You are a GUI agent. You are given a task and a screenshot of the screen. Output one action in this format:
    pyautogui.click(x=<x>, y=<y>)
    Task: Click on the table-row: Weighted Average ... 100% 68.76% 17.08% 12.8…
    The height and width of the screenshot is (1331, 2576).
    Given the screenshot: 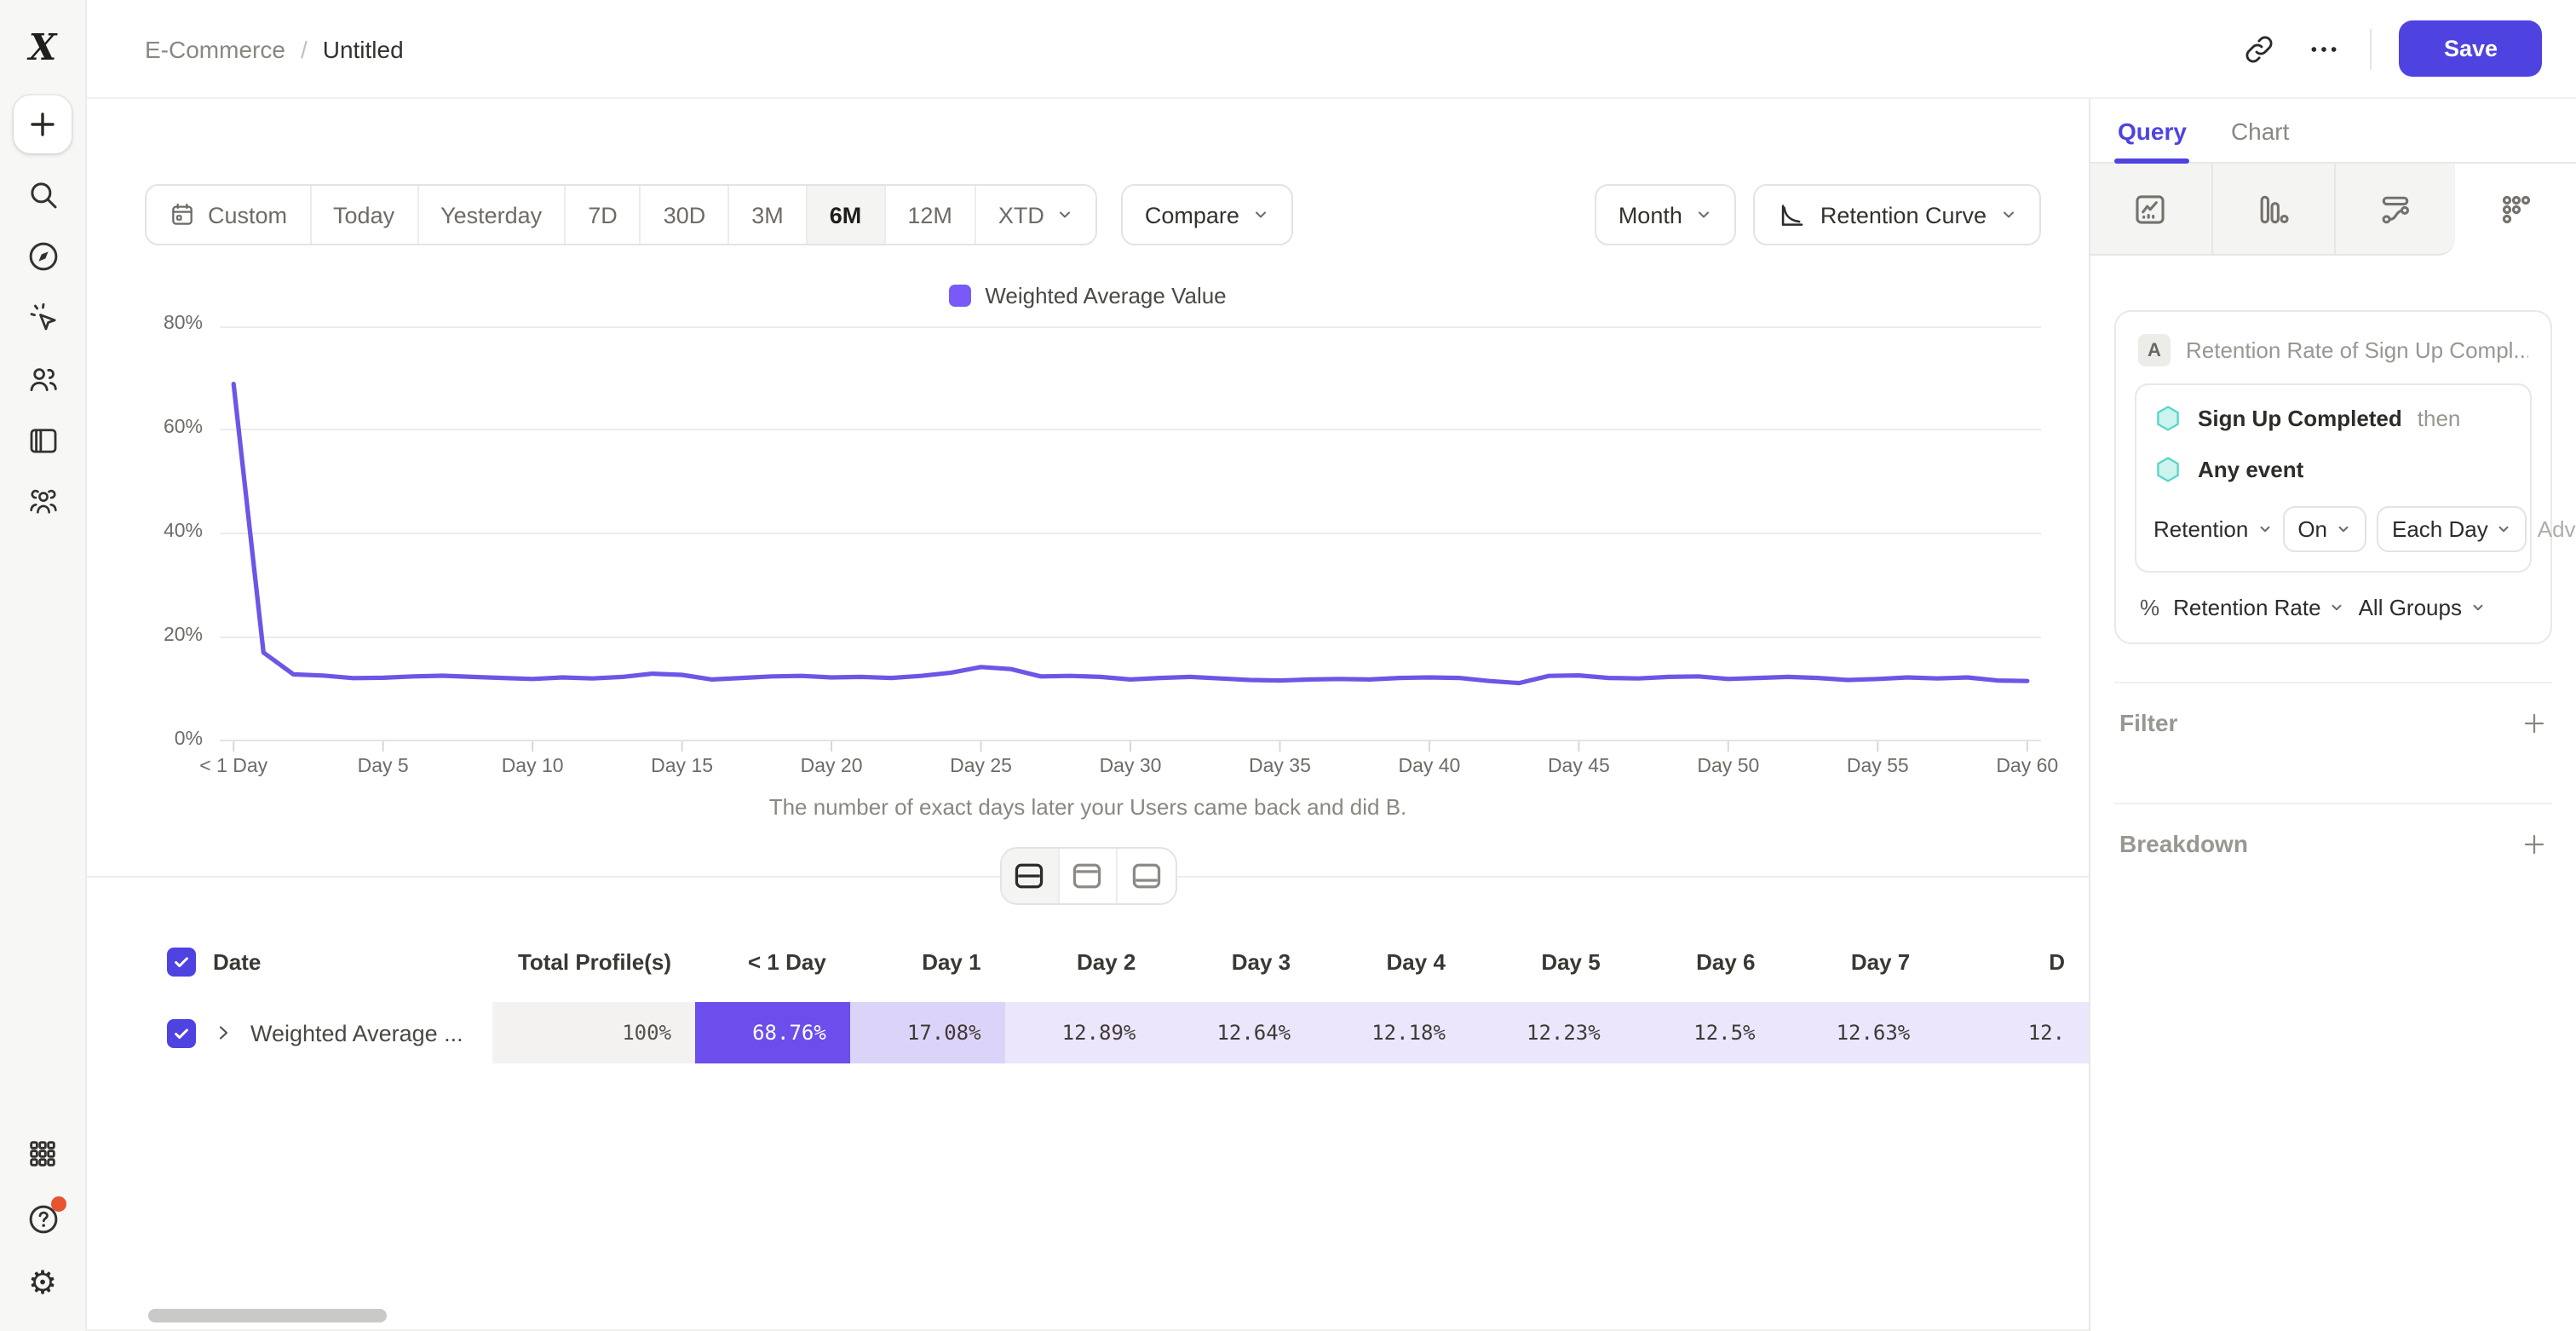 What is the action you would take?
    pyautogui.click(x=1117, y=1032)
    